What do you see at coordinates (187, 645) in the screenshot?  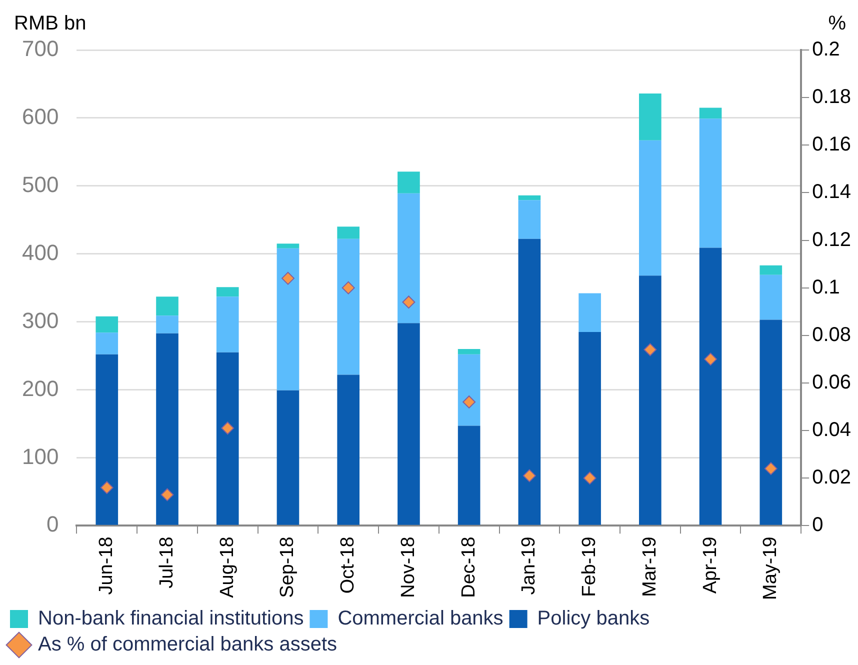 I see `legend-label: As % of commercial banks assets` at bounding box center [187, 645].